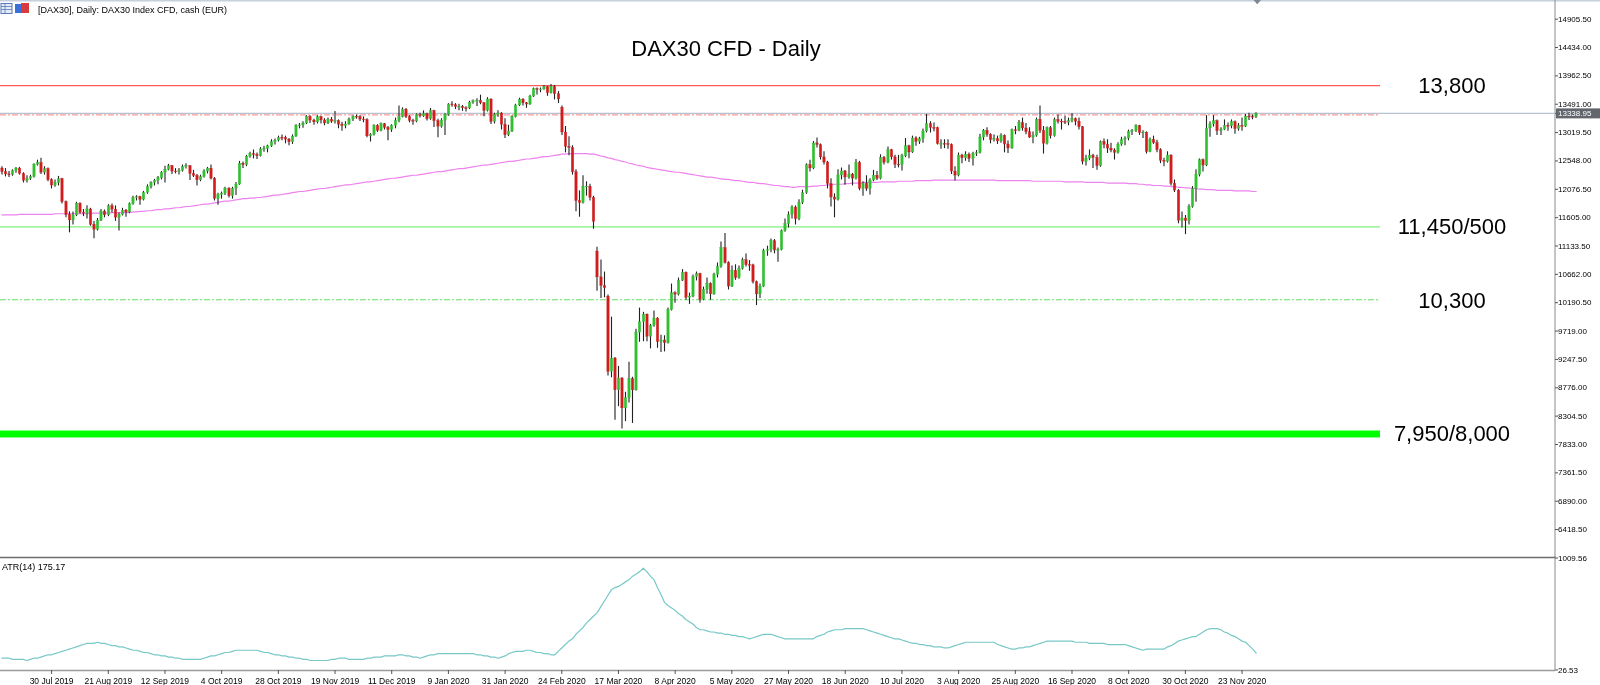 The height and width of the screenshot is (685, 1600). Describe the element at coordinates (959, 680) in the screenshot. I see `x-tick-label: 3 Aug 2020` at that location.